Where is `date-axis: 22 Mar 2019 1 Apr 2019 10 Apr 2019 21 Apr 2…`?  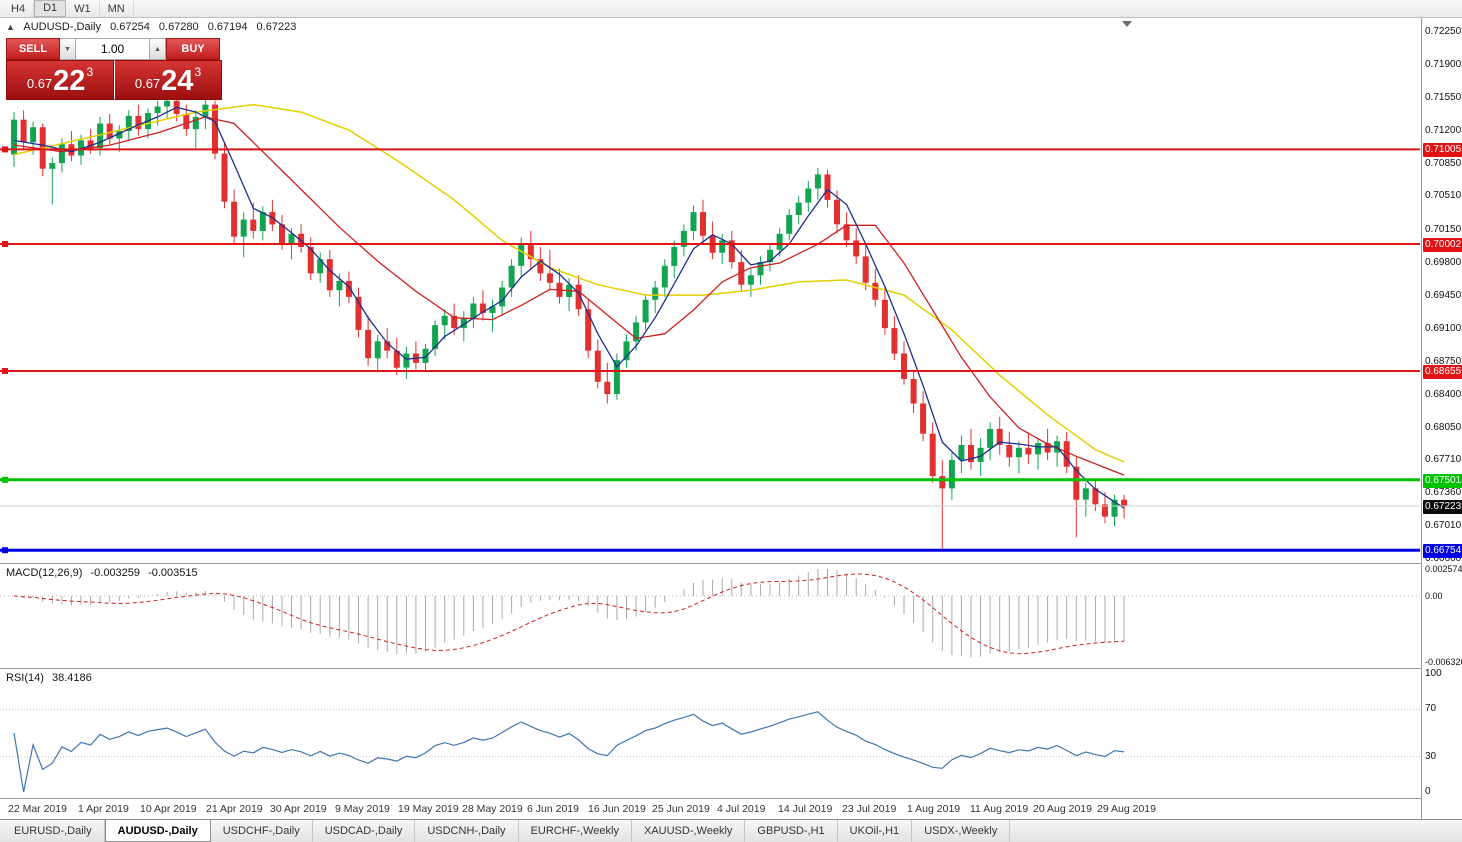 date-axis: 22 Mar 2019 1 Apr 2019 10 Apr 2019 21 Apr 2… is located at coordinates (710, 808).